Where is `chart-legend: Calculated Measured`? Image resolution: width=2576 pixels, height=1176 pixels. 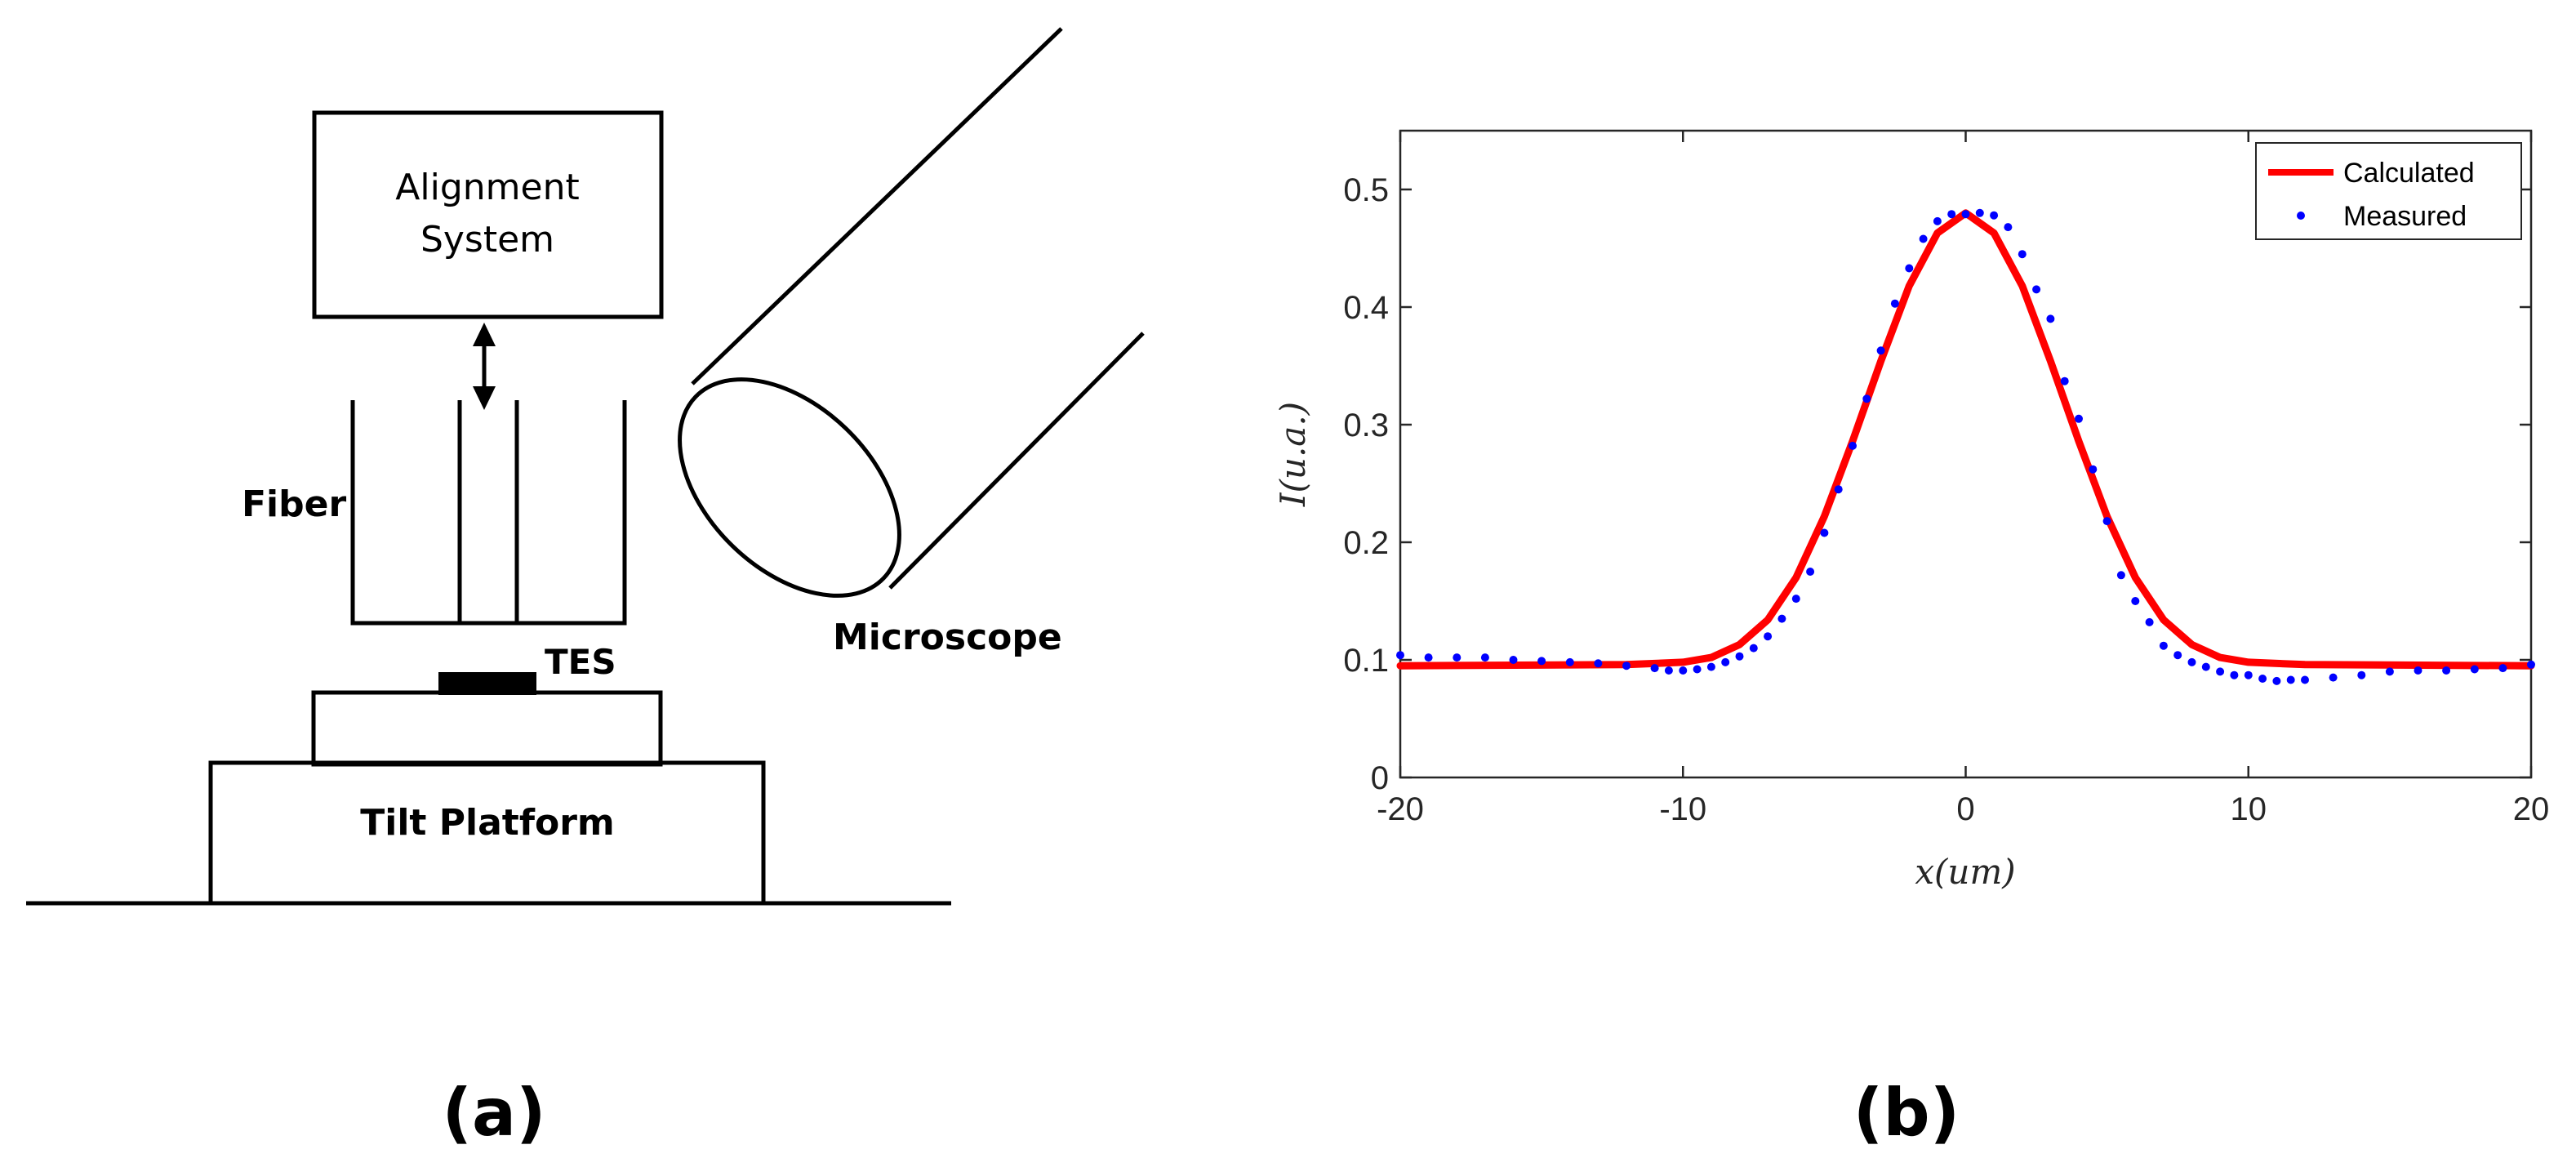
chart-legend: Calculated Measured is located at coordinates (2389, 191).